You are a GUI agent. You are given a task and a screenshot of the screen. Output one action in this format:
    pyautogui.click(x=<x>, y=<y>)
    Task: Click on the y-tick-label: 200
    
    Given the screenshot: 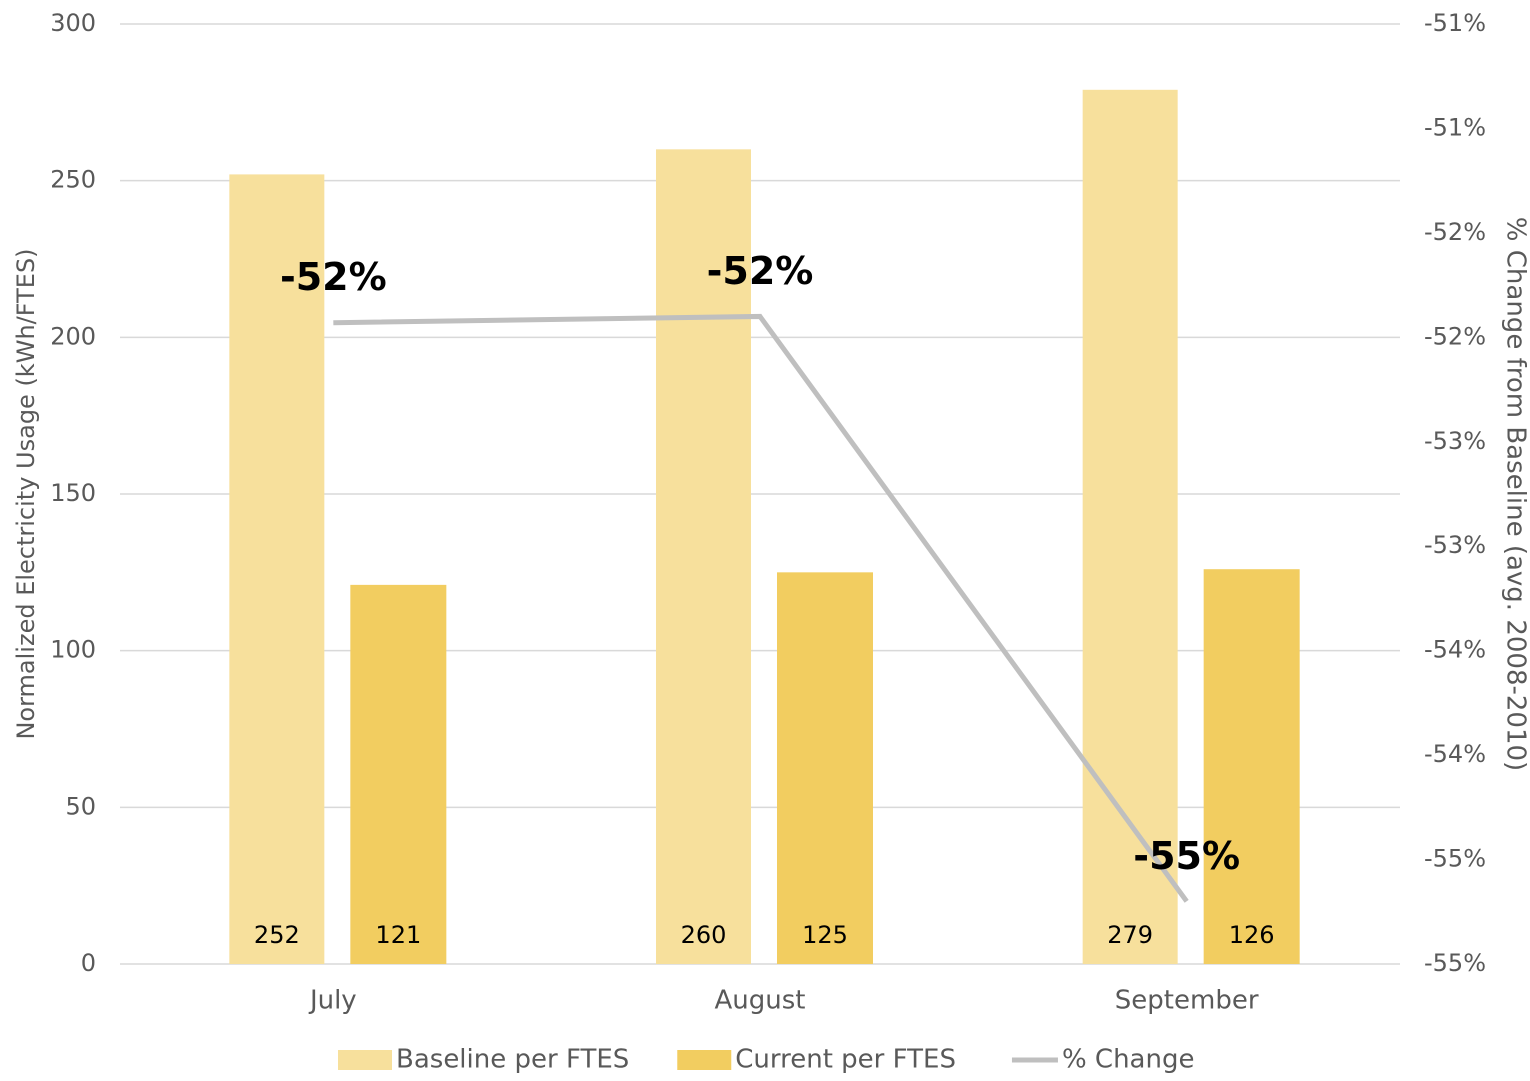 What is the action you would take?
    pyautogui.click(x=73, y=336)
    